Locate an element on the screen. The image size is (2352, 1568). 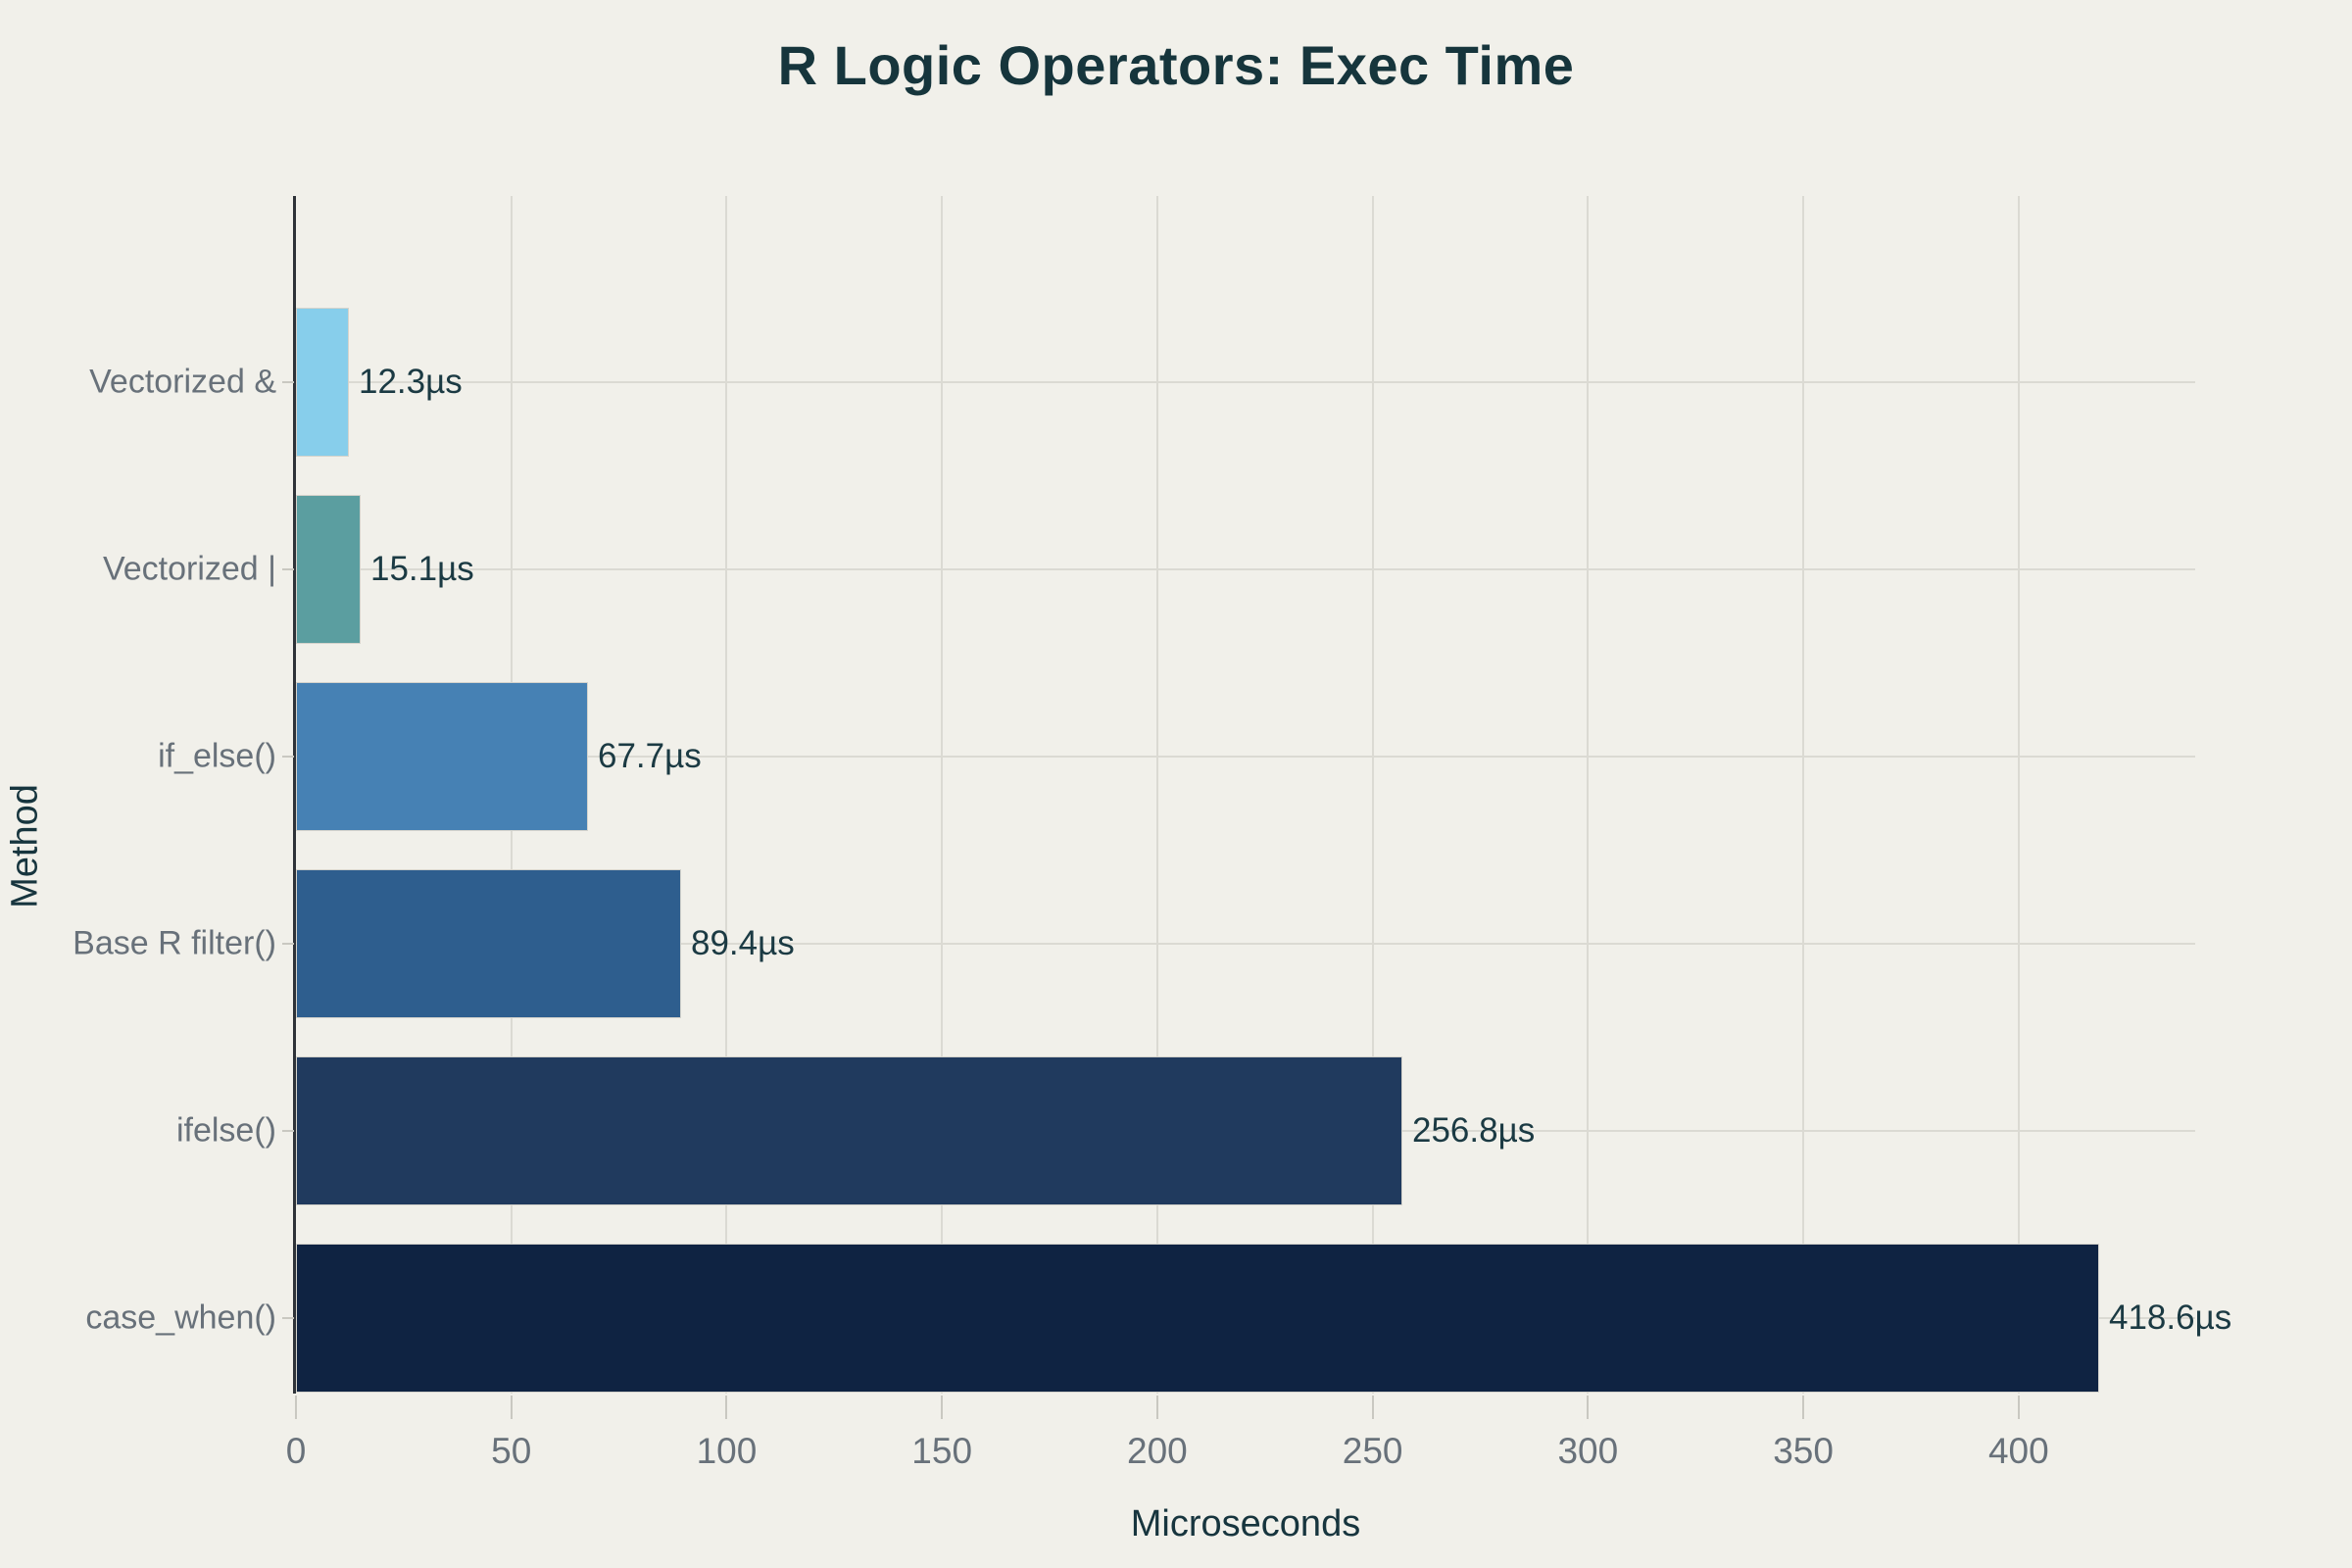
x-tick-label: 400 is located at coordinates (2018, 1451).